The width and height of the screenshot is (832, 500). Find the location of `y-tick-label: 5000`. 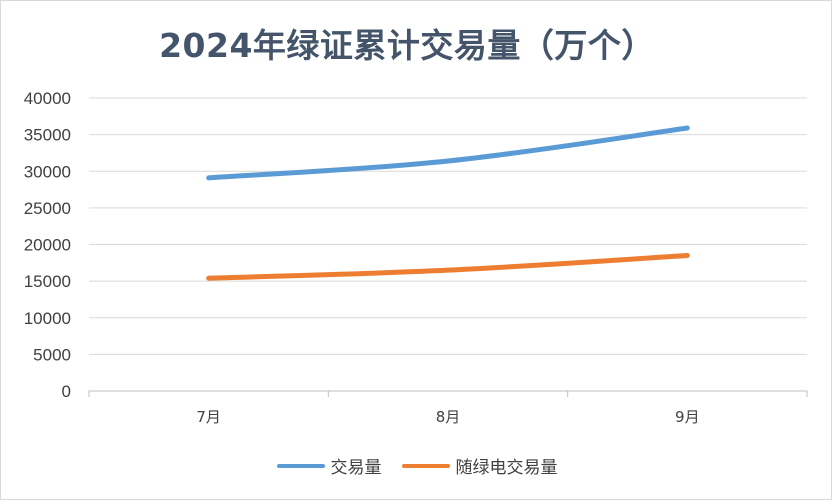

y-tick-label: 5000 is located at coordinates (52, 354).